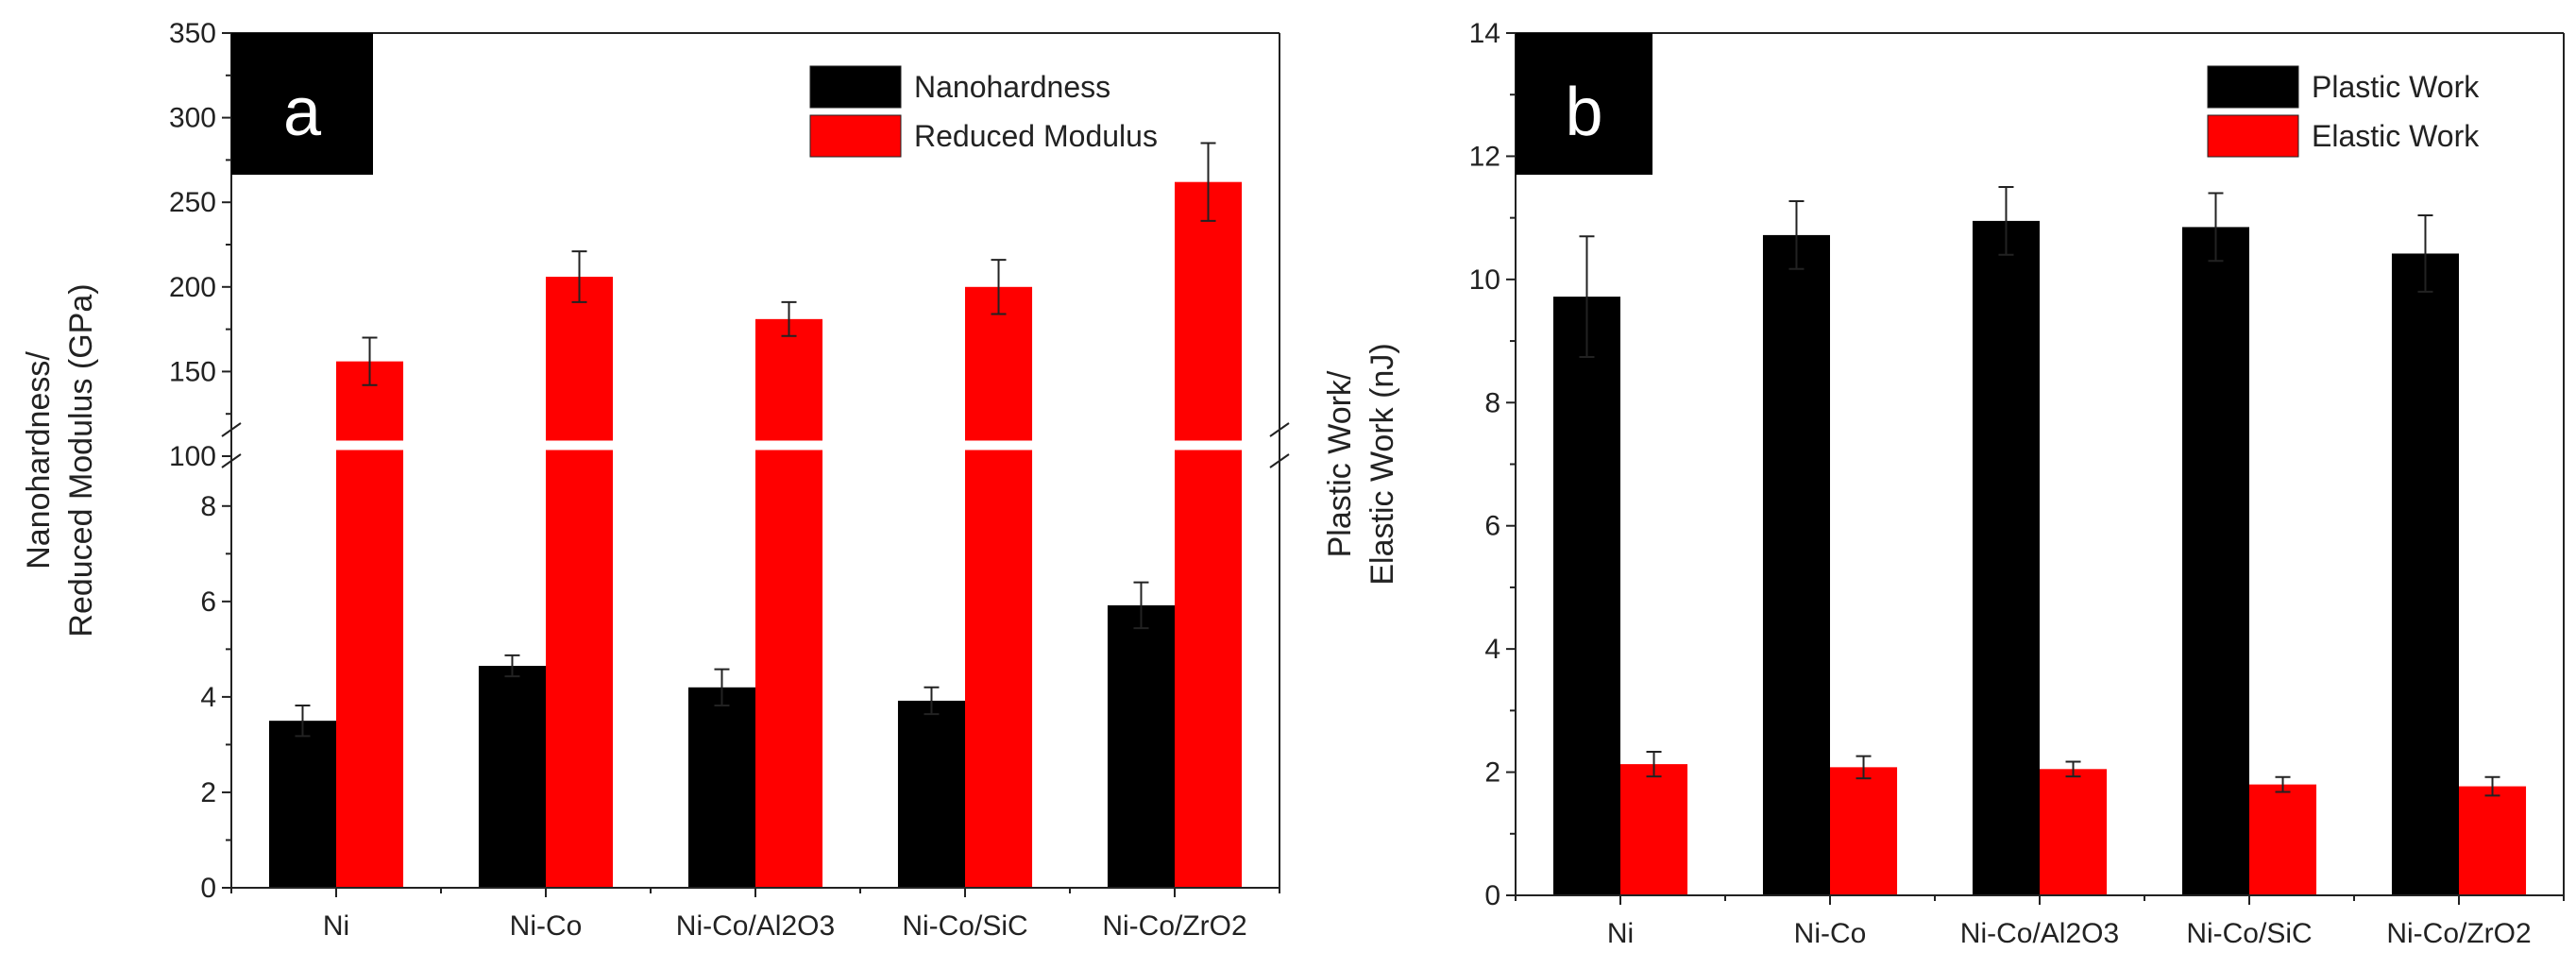 The width and height of the screenshot is (2576, 969). Describe the element at coordinates (81, 460) in the screenshot. I see `y-axis-title-line2: Reduced Modulus (GPa)` at that location.